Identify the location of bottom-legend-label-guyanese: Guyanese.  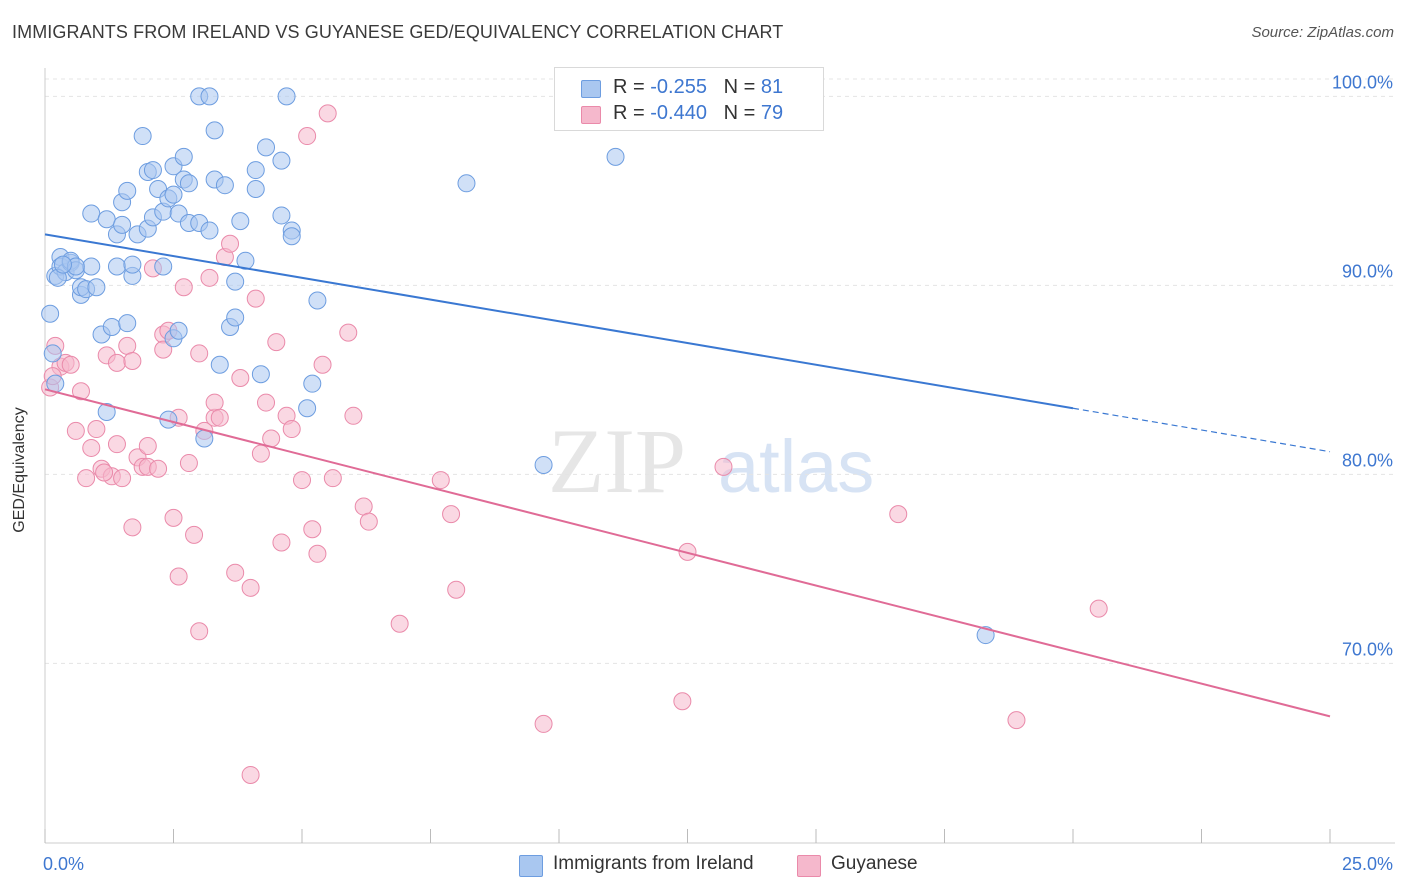
(874, 863).